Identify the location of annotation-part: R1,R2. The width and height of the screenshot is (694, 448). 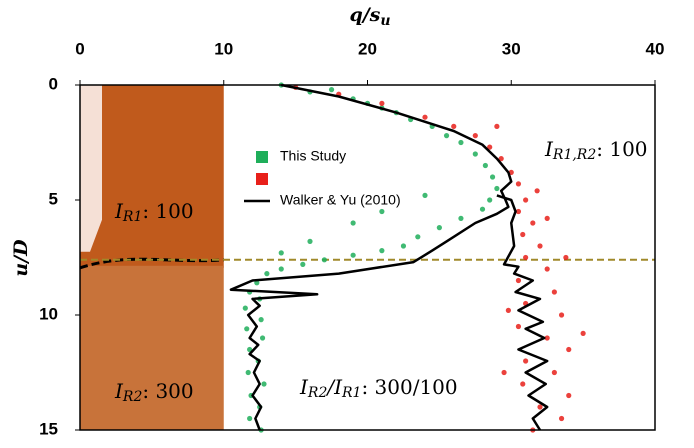
(574, 155).